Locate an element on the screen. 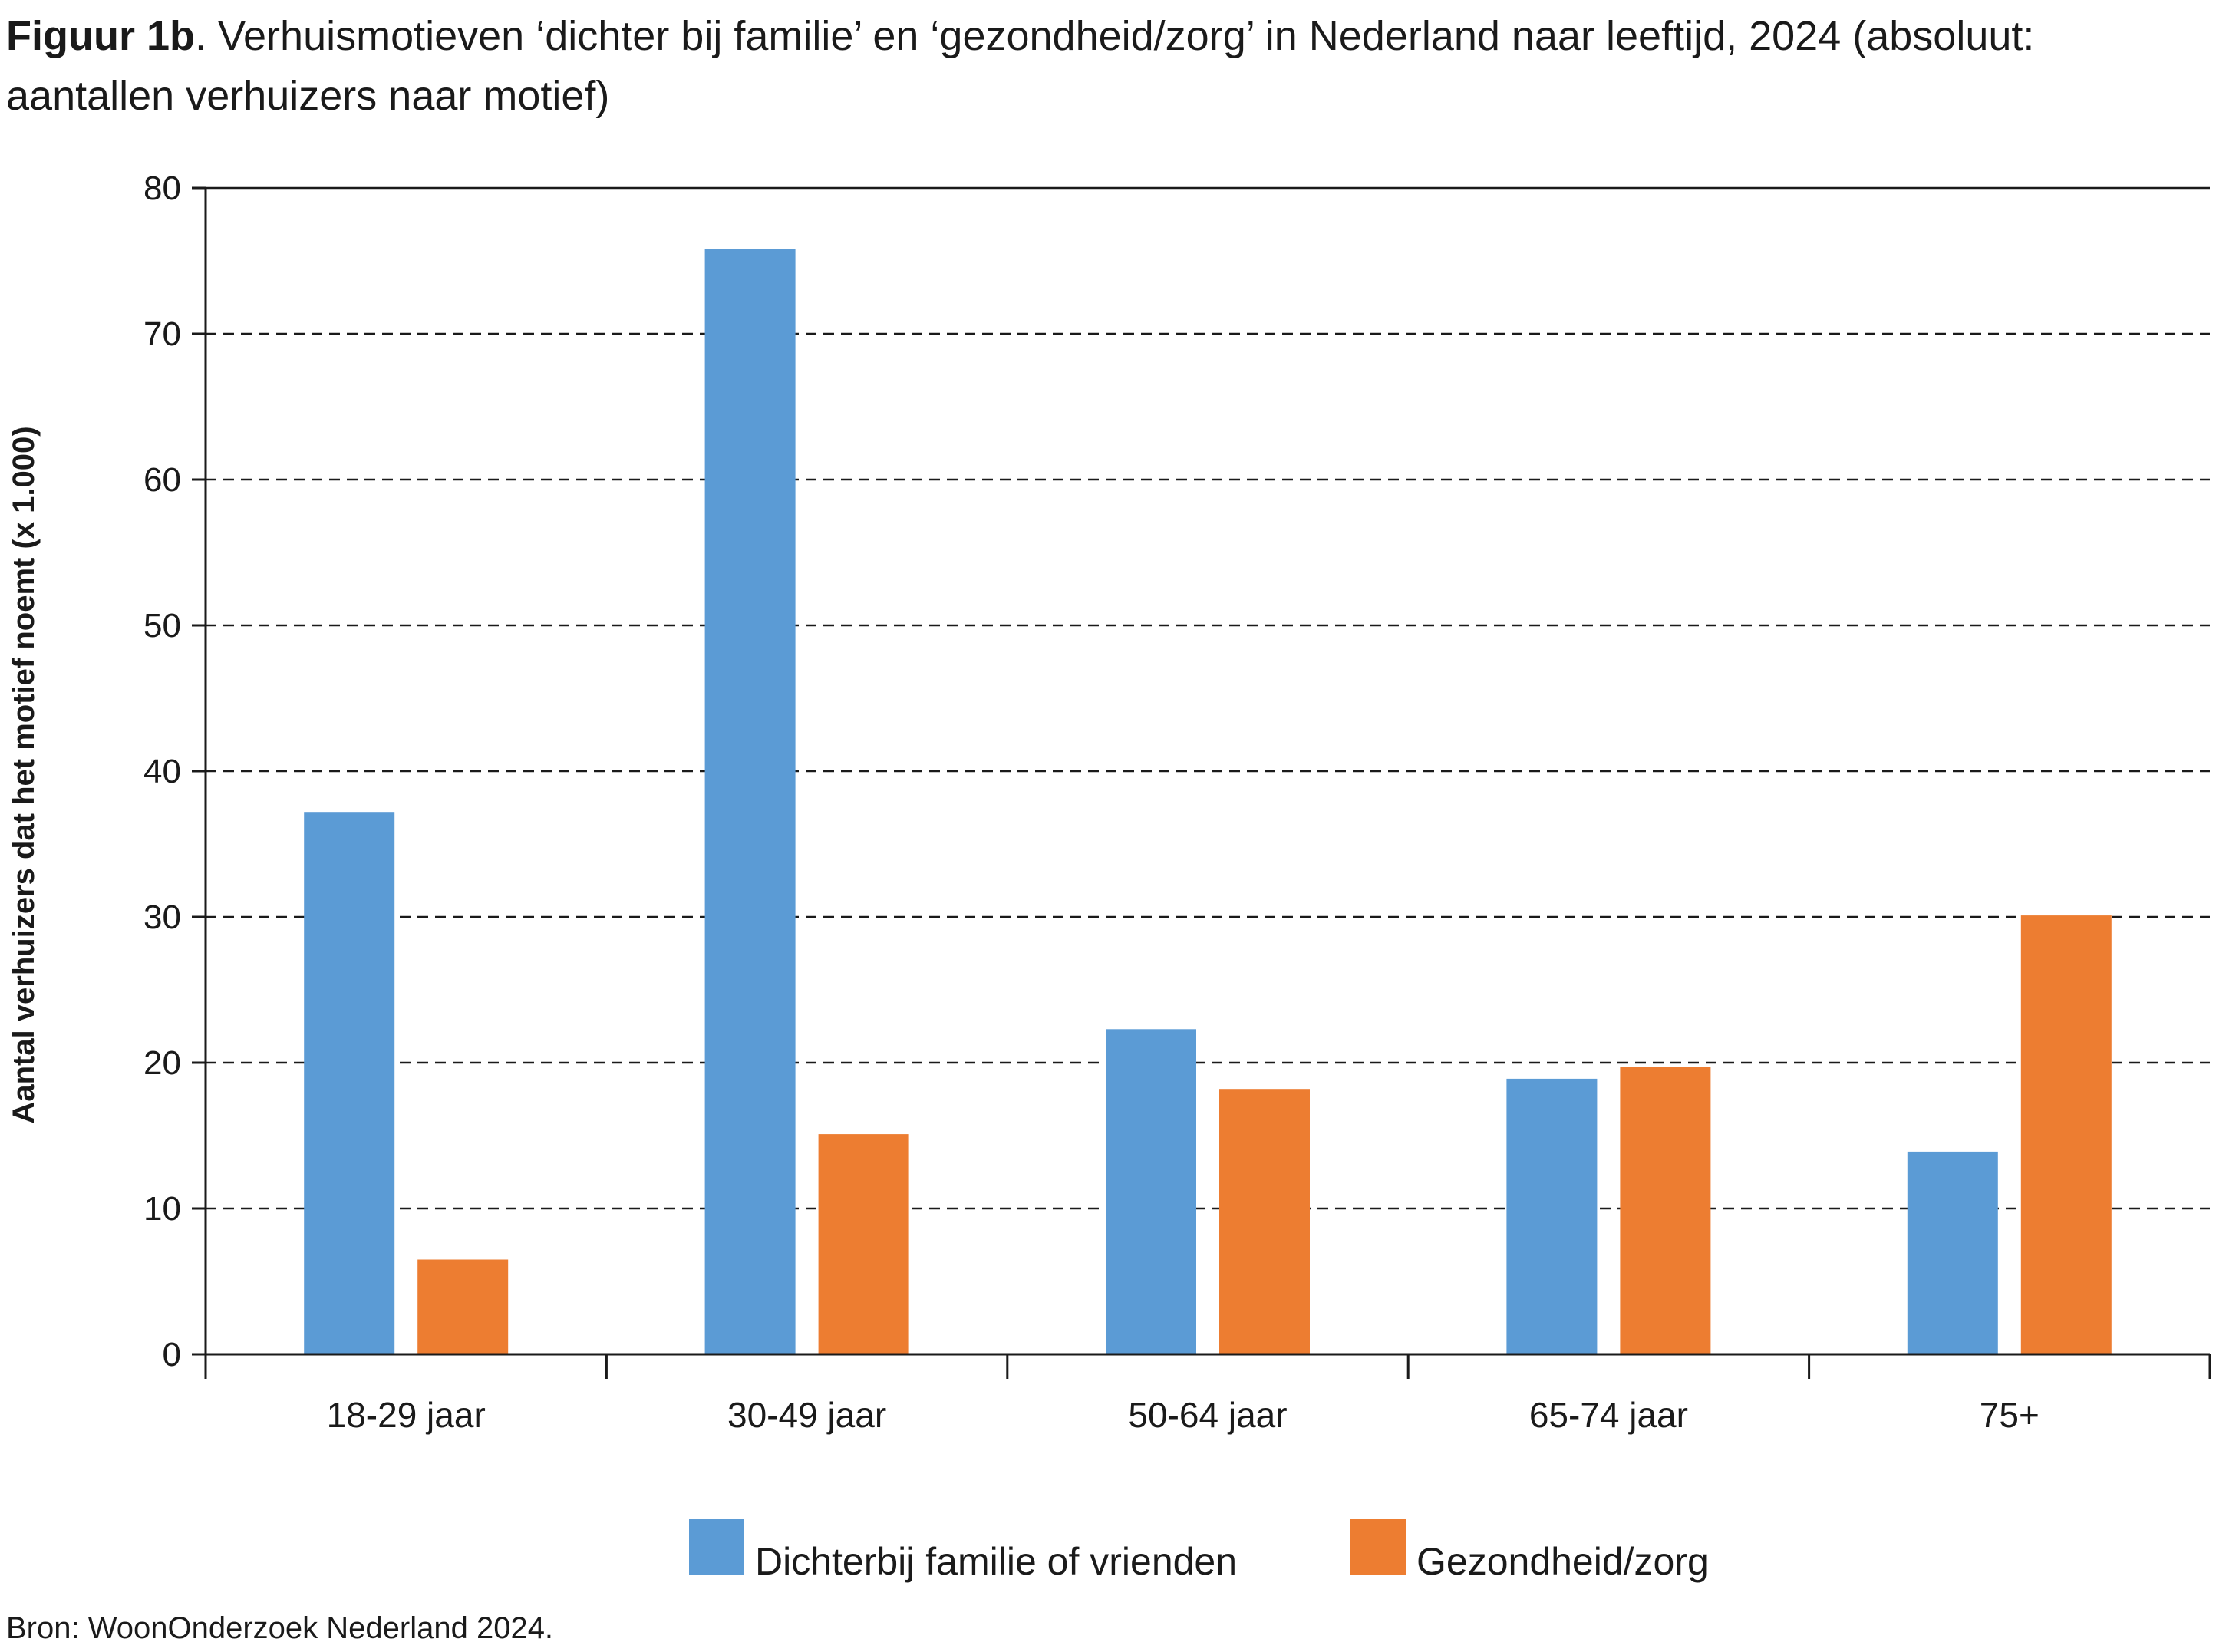 The image size is (2216, 1652). x-category-label: 75+ is located at coordinates (2010, 1415).